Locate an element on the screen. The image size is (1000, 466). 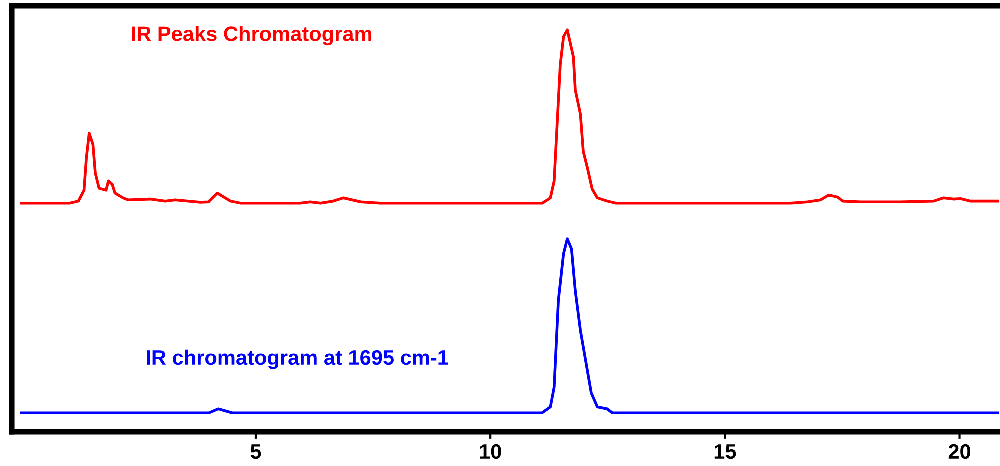
x-tick-label: 10 is located at coordinates (491, 452).